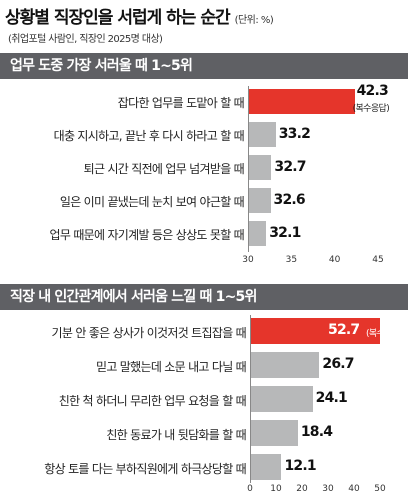  I want to click on value-label: 42.3, so click(372, 91).